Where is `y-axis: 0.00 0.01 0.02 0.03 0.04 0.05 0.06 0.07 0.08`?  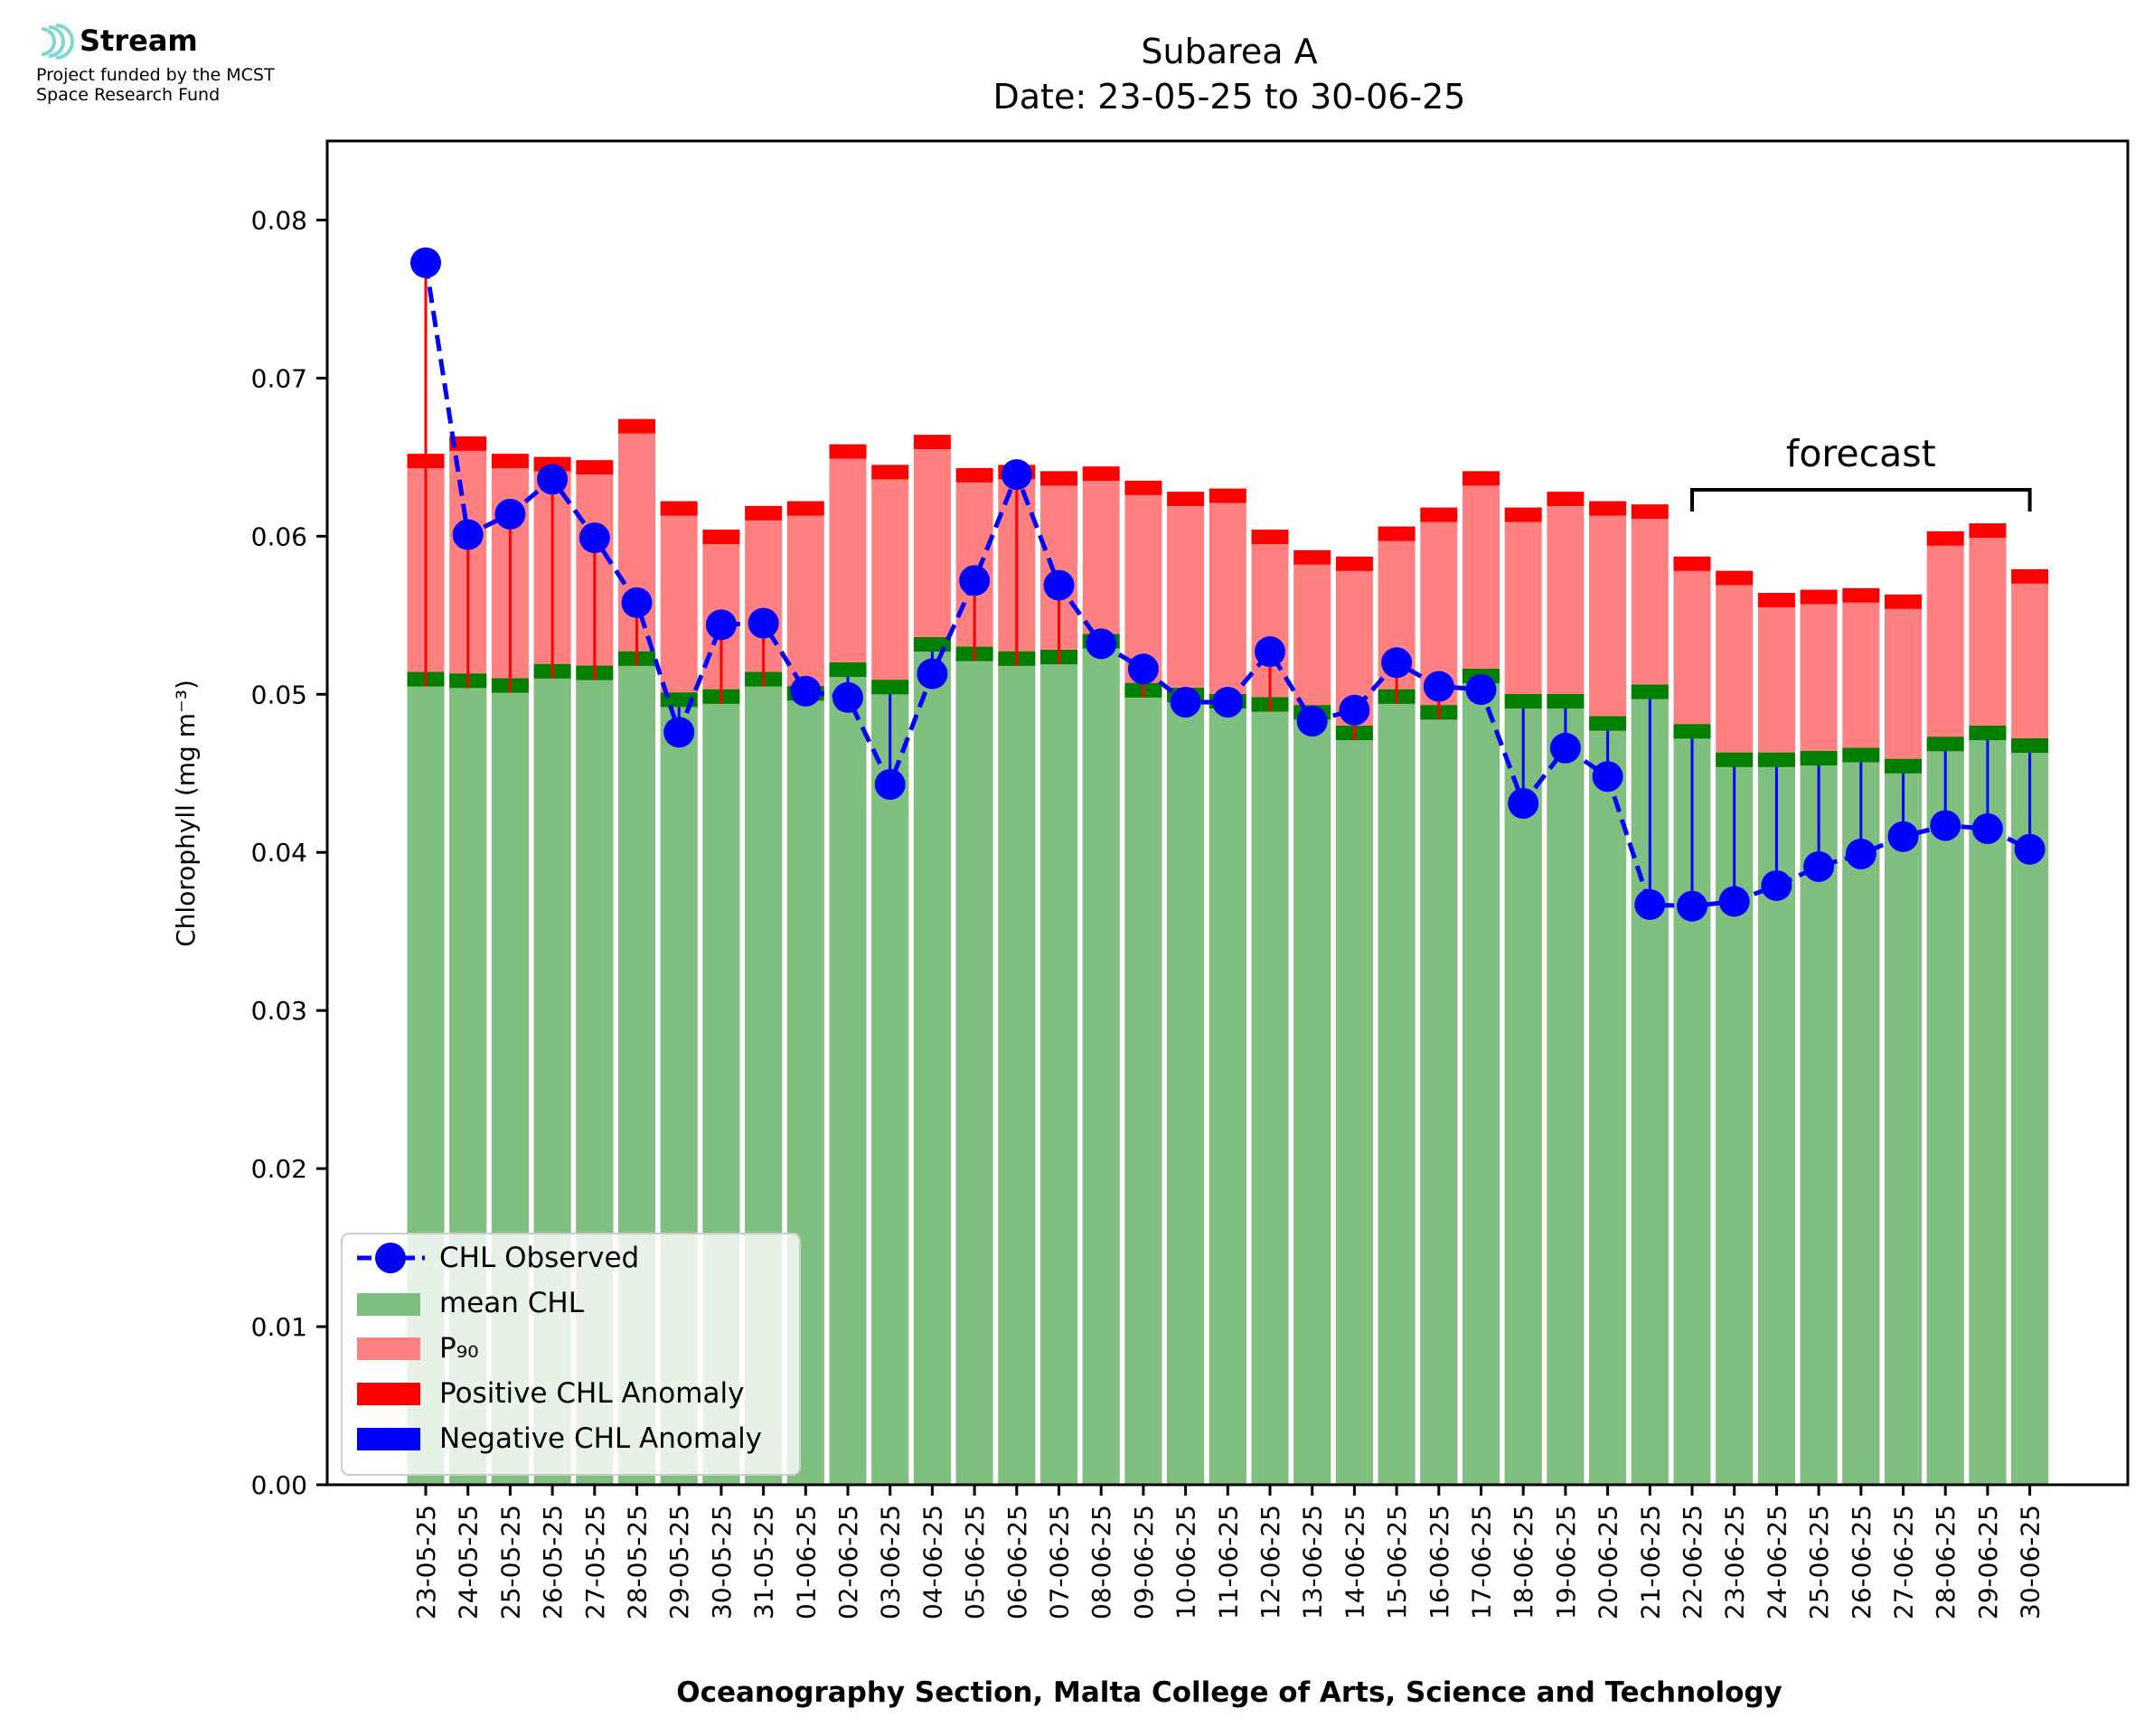 y-axis: 0.00 0.01 0.02 0.03 0.04 0.05 0.06 0.07 0.08 is located at coordinates (289, 852).